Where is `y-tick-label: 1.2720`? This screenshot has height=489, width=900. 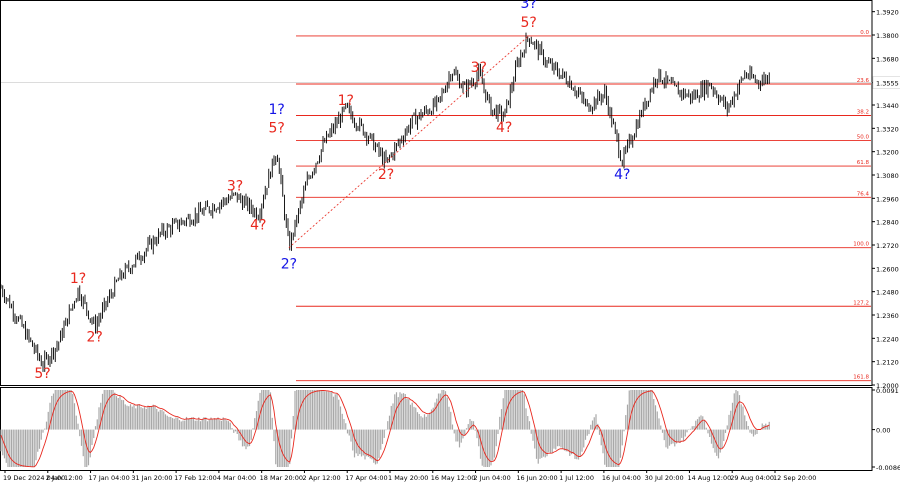 y-tick-label: 1.2720 is located at coordinates (887, 246).